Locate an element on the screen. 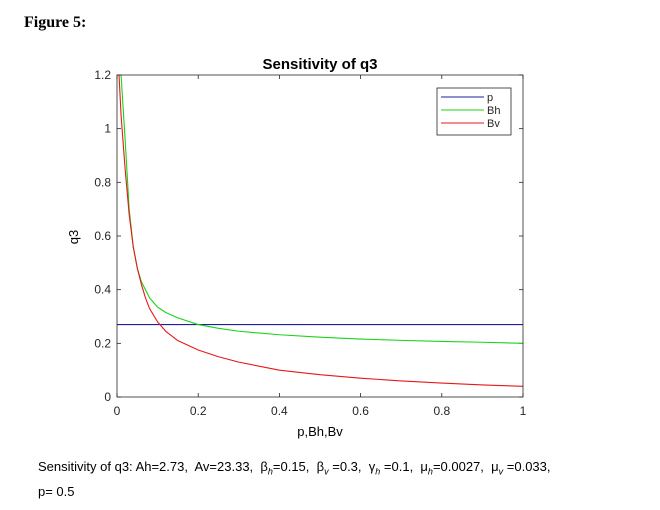  symbol-mu-h: μ is located at coordinates (424, 466).